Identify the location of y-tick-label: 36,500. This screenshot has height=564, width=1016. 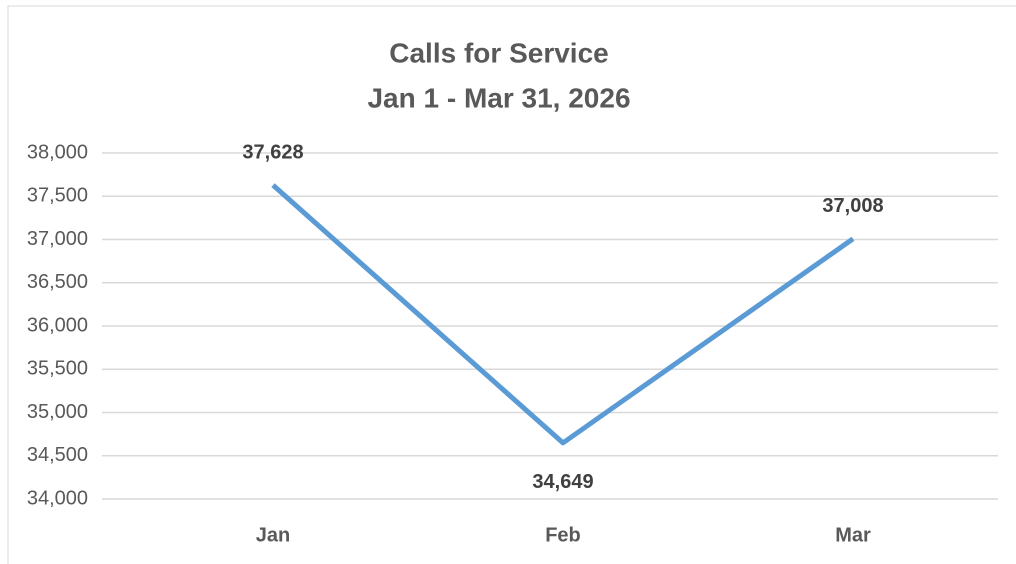
(57, 282).